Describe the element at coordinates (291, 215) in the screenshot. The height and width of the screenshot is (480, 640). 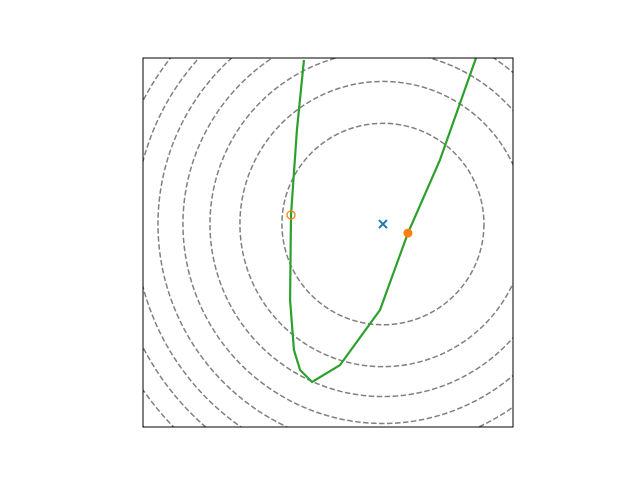
I see `marker-open-circle` at that location.